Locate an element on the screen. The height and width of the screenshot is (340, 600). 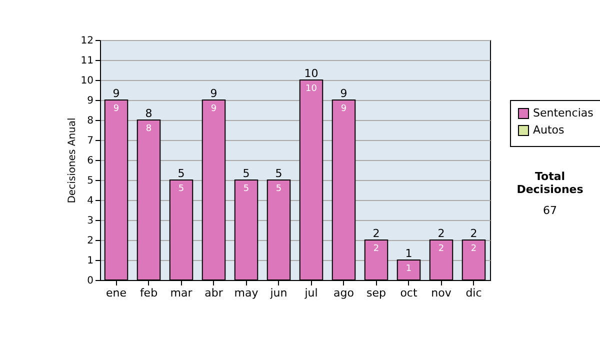
data-label: 1 is located at coordinates (409, 269).